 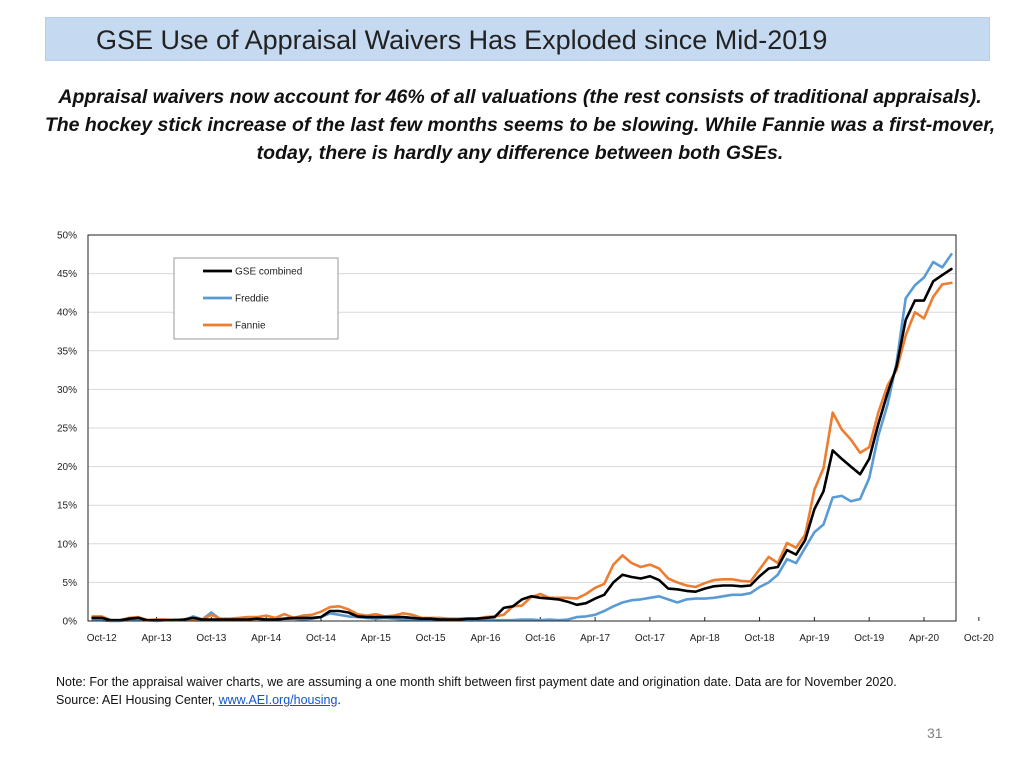 I want to click on x-tick-label: Apr-19, so click(x=814, y=638).